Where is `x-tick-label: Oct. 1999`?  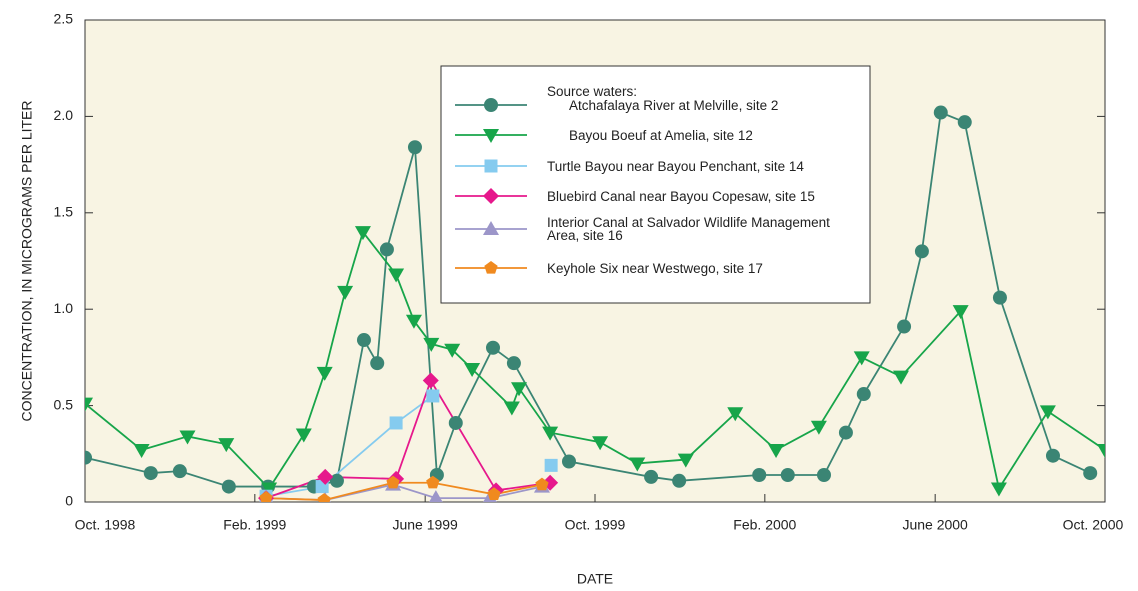 x-tick-label: Oct. 1999 is located at coordinates (595, 525).